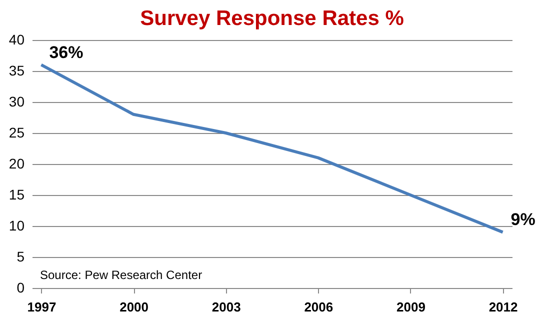 Image resolution: width=550 pixels, height=335 pixels. What do you see at coordinates (66, 52) in the screenshot?
I see `data-label: 36%` at bounding box center [66, 52].